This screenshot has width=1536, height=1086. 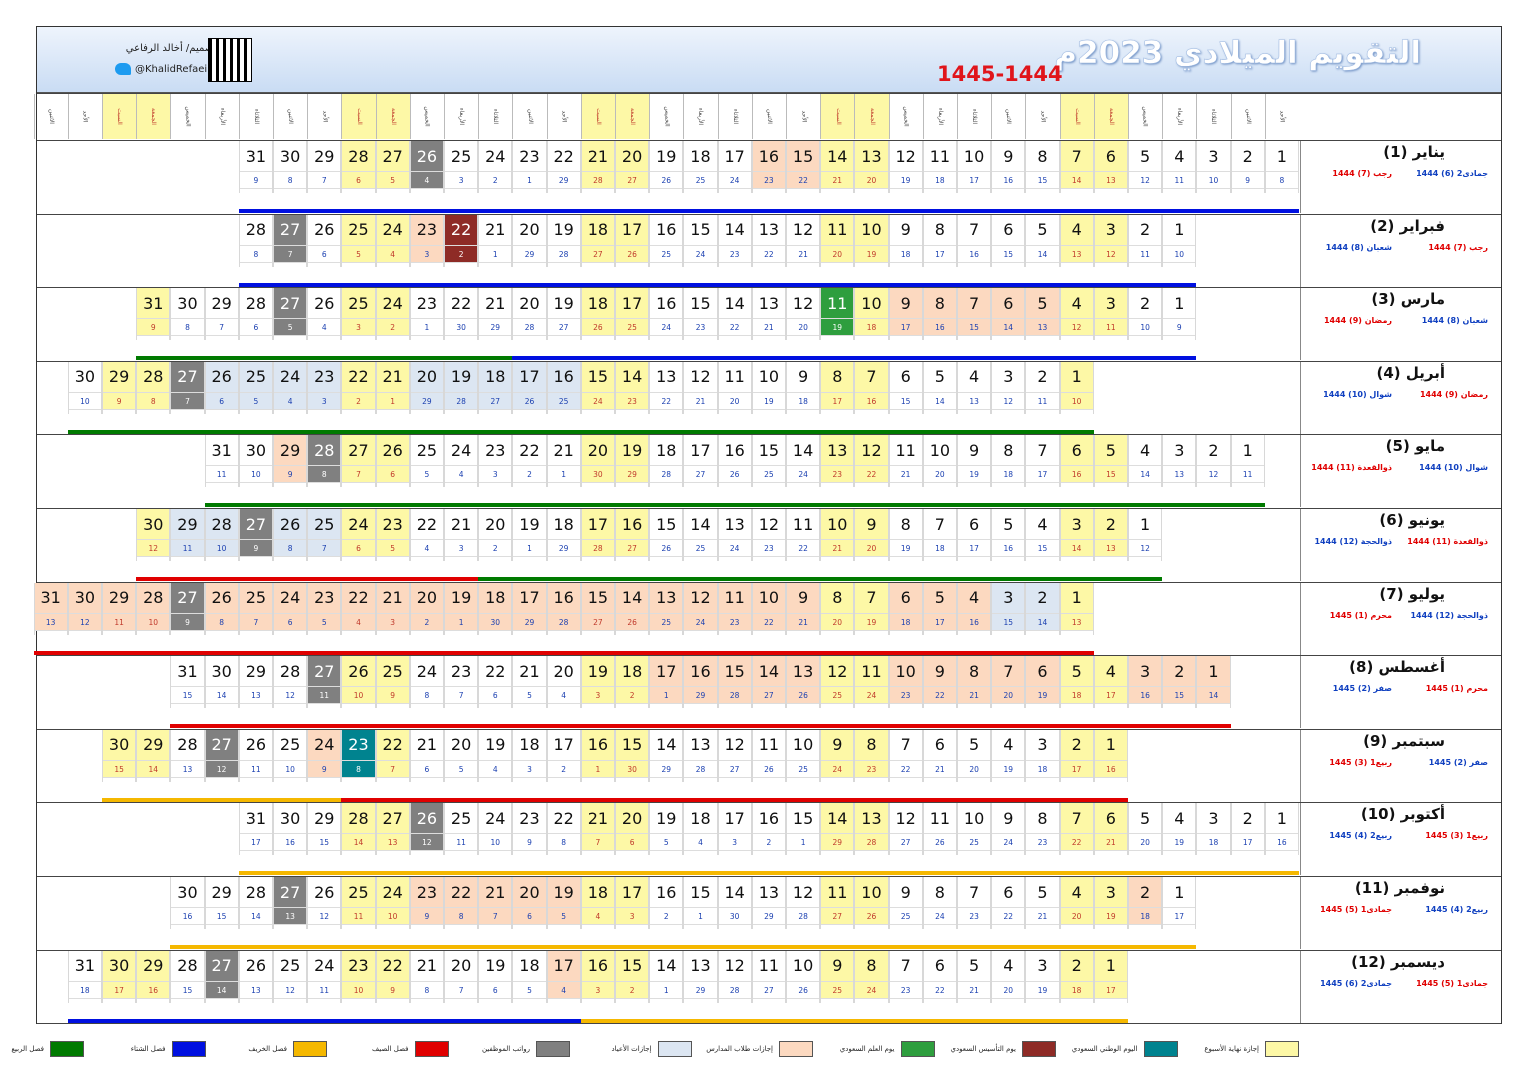 I want to click on day-cell: 20 4, so click(x=564, y=682).